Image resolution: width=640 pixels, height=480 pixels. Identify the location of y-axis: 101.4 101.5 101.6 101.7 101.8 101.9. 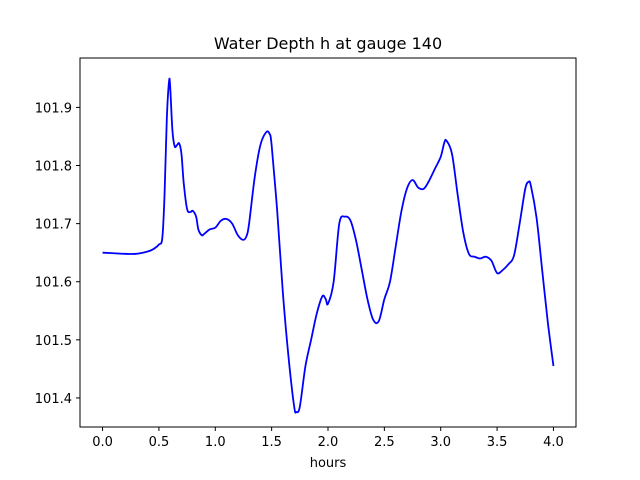
(57, 254).